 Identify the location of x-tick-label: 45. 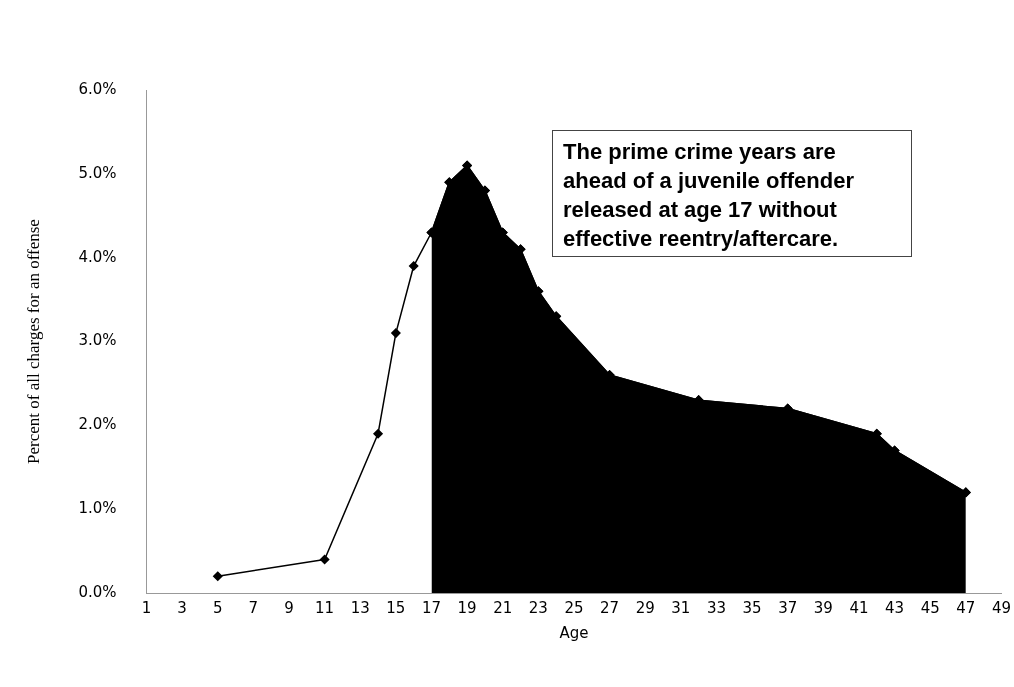
(930, 607).